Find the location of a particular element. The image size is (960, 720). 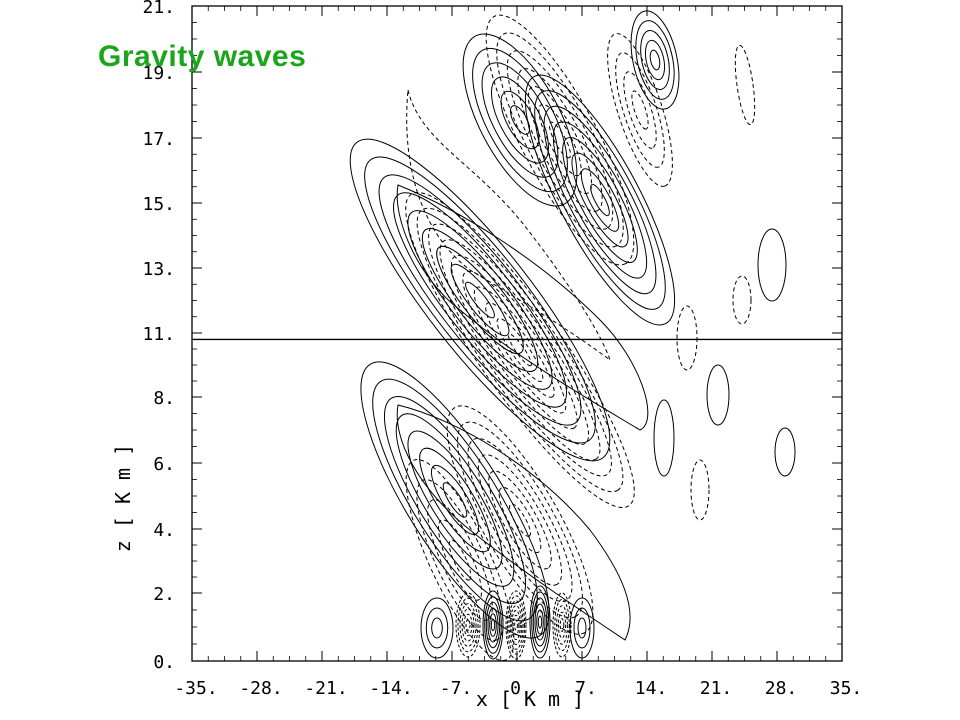

y-tick-label: 8. is located at coordinates (164, 398).